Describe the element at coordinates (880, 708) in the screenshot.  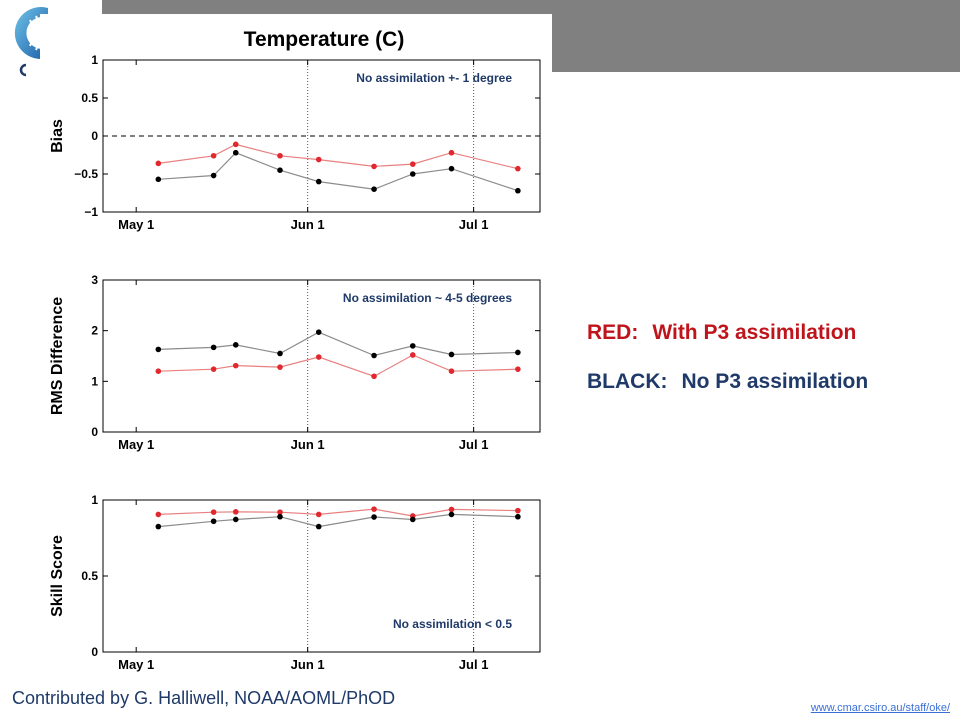
I see `source-link: www.cmar.csiro.au/staff/oke/` at that location.